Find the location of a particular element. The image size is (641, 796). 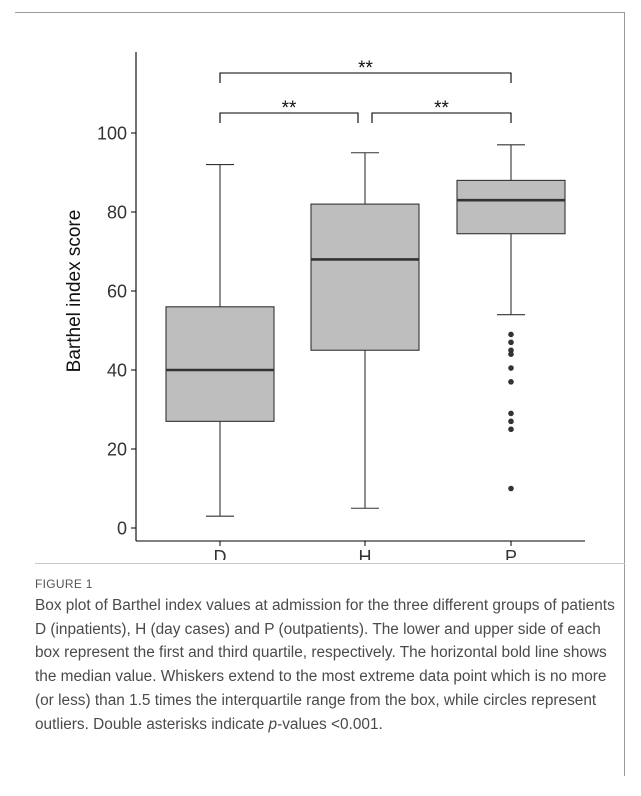

caption-divider is located at coordinates (330, 563).